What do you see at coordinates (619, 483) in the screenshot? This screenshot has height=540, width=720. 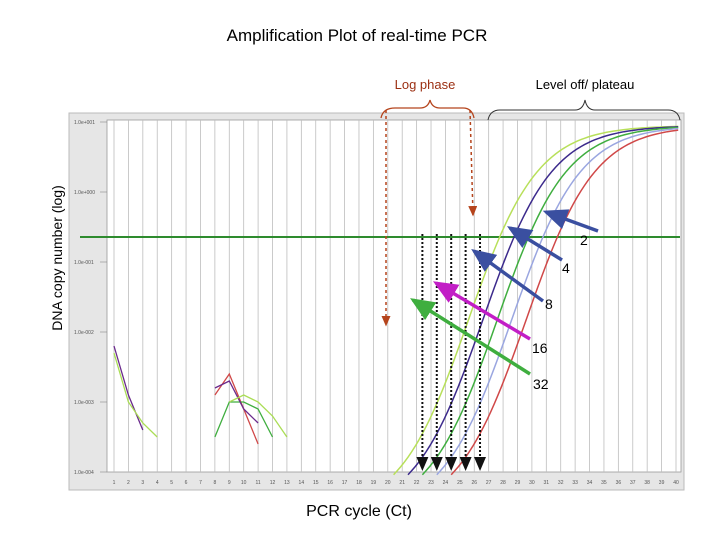 I see `x-tick-label: 36` at bounding box center [619, 483].